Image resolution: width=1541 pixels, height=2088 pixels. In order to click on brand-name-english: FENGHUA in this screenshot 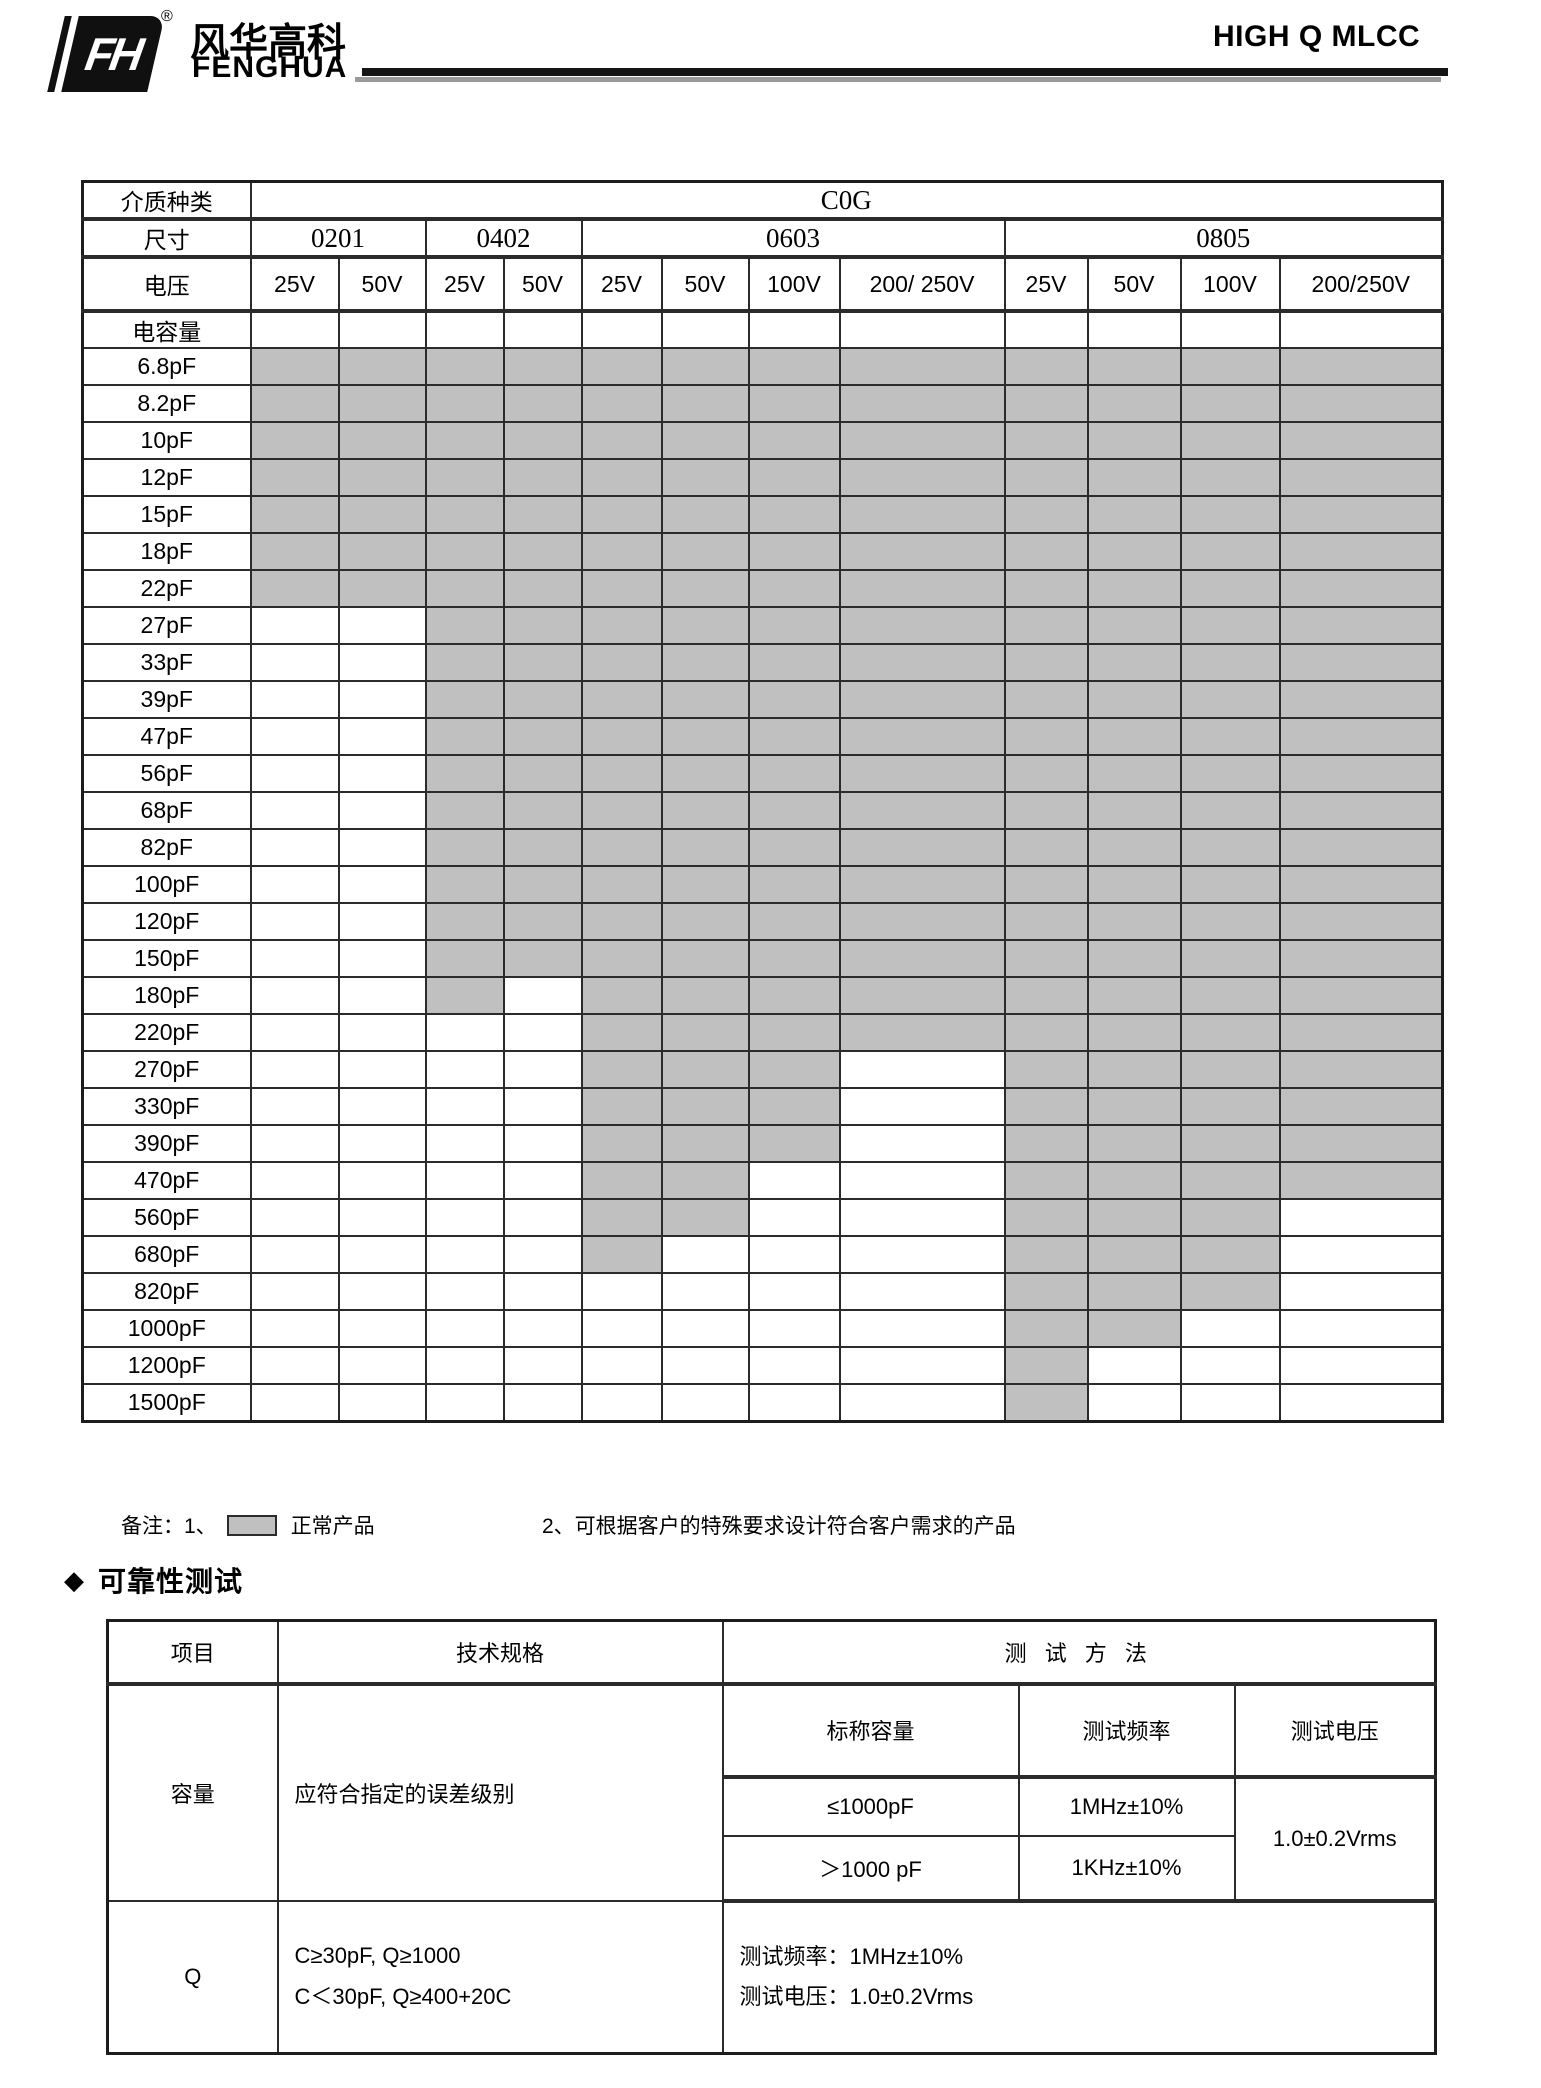, I will do `click(270, 67)`.